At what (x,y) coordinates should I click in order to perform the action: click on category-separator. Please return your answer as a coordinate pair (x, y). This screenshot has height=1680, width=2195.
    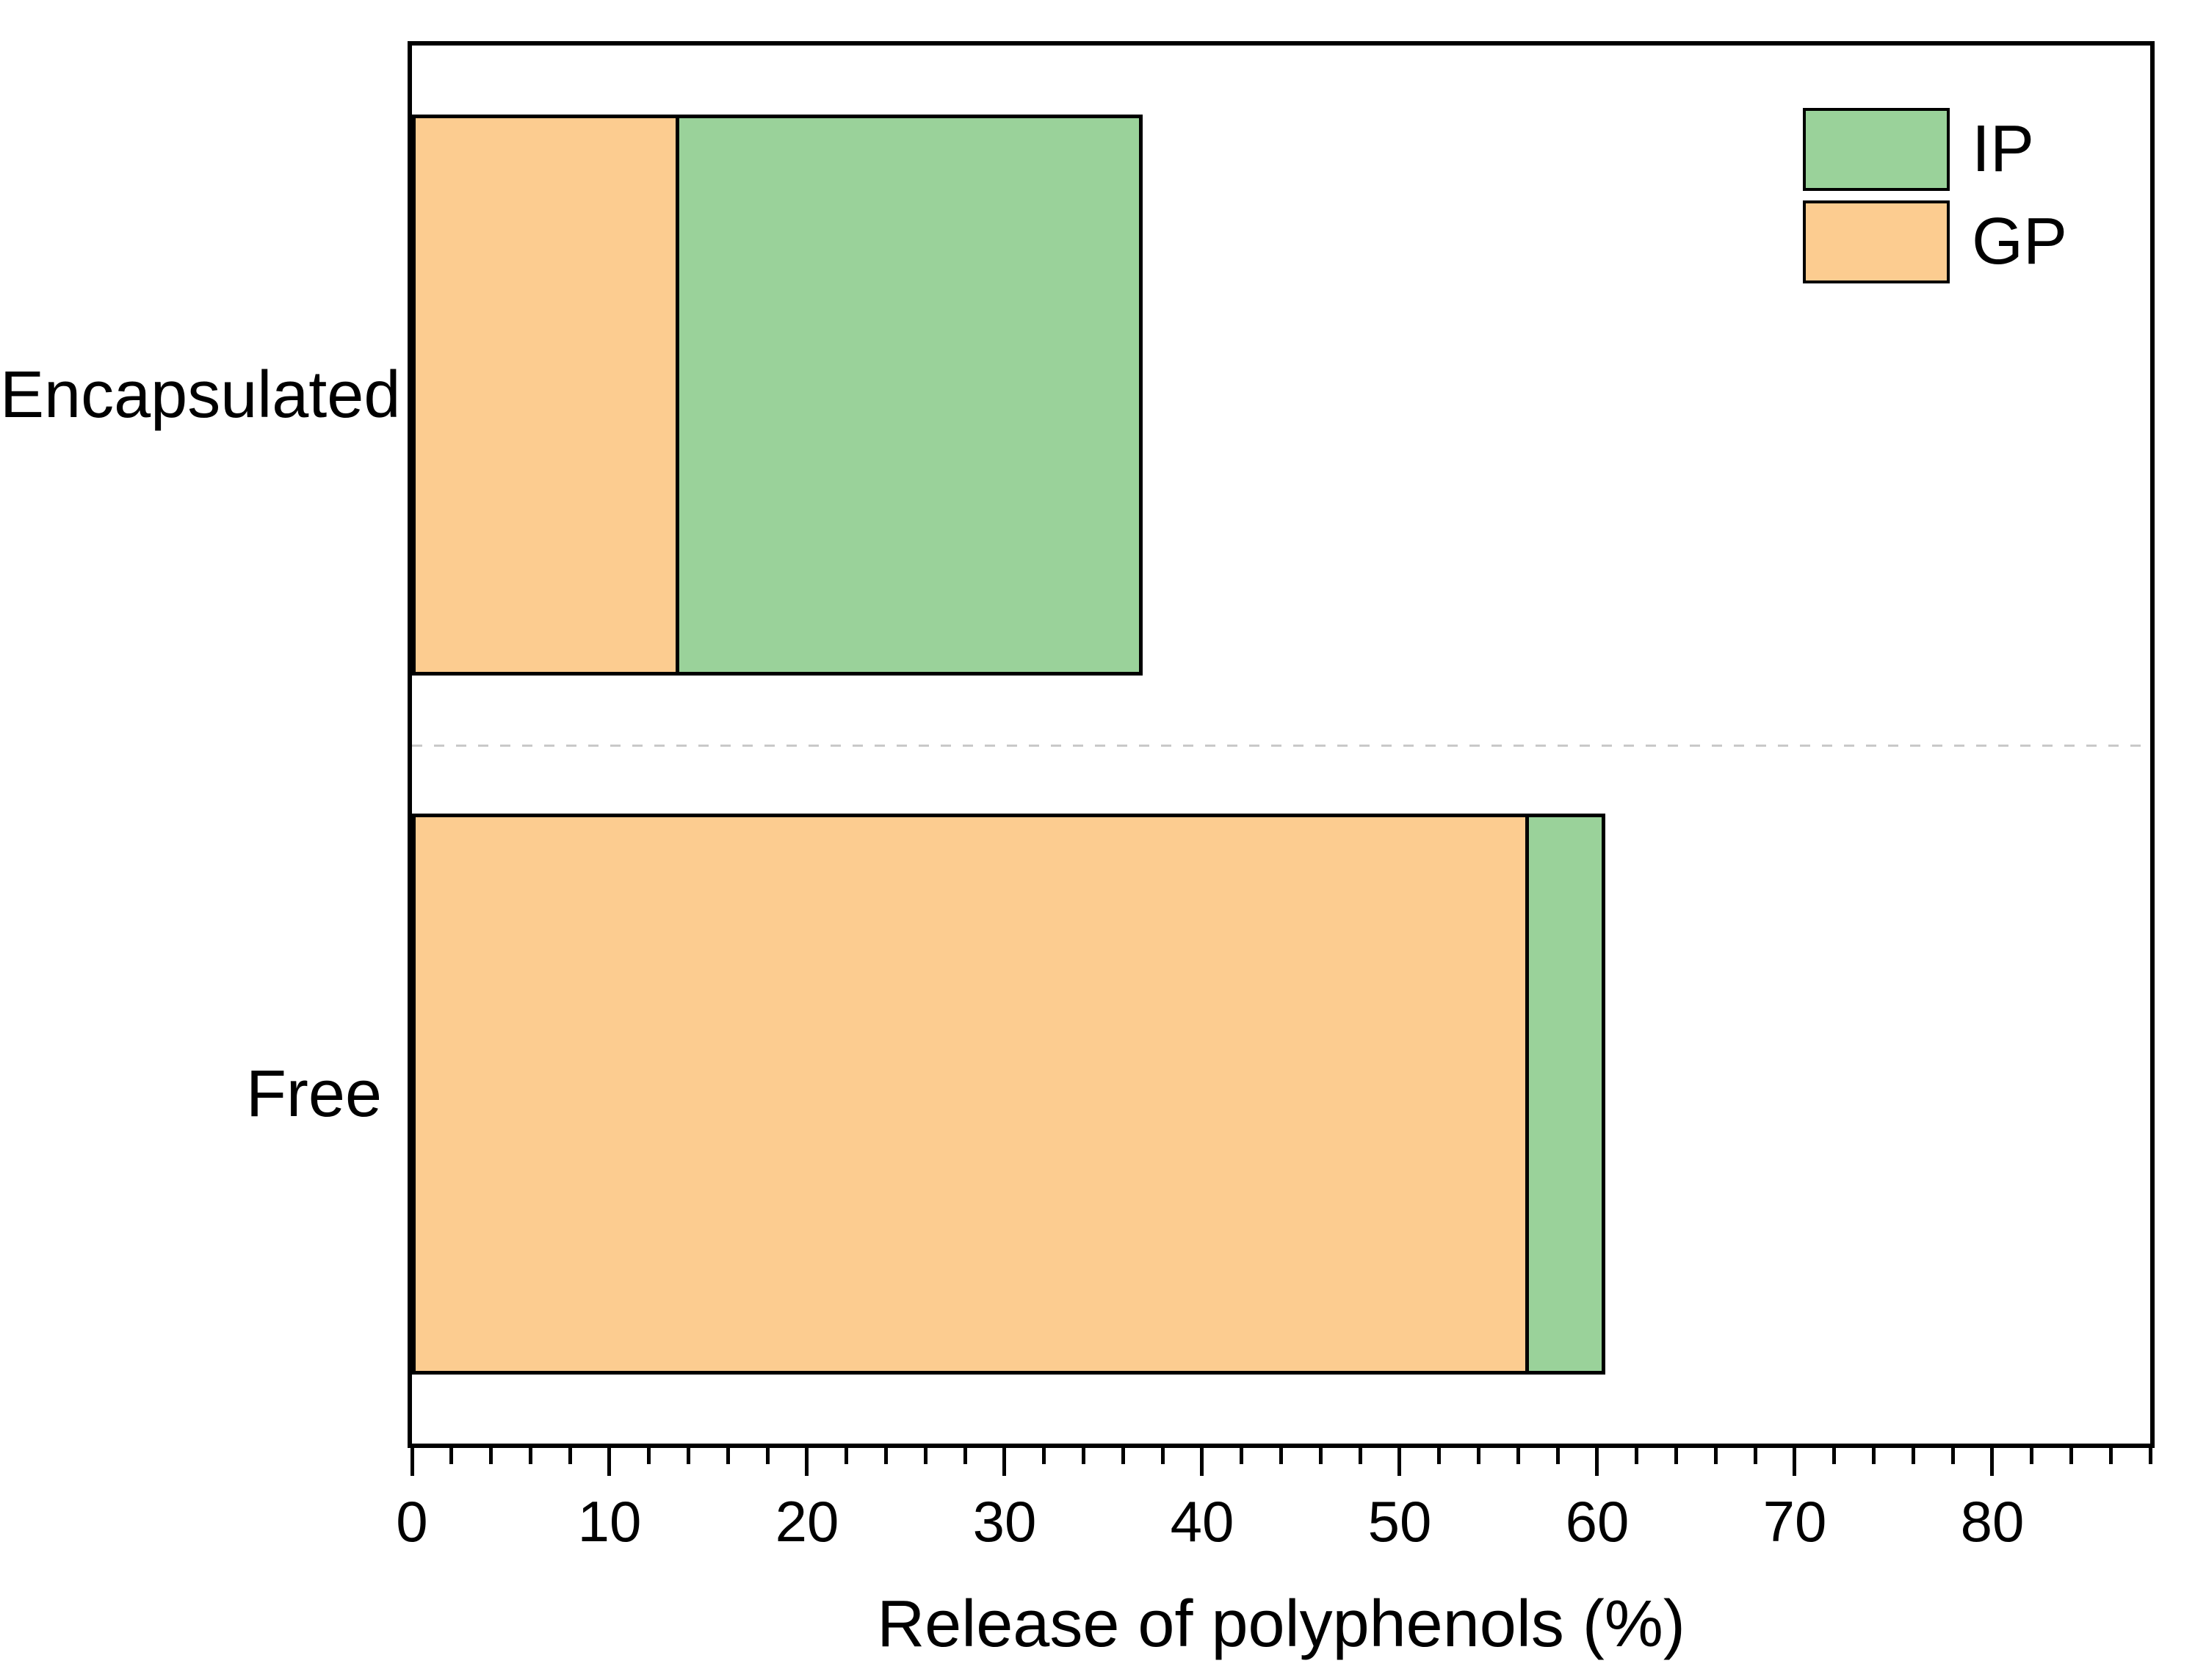
    Looking at the image, I should click on (1281, 746).